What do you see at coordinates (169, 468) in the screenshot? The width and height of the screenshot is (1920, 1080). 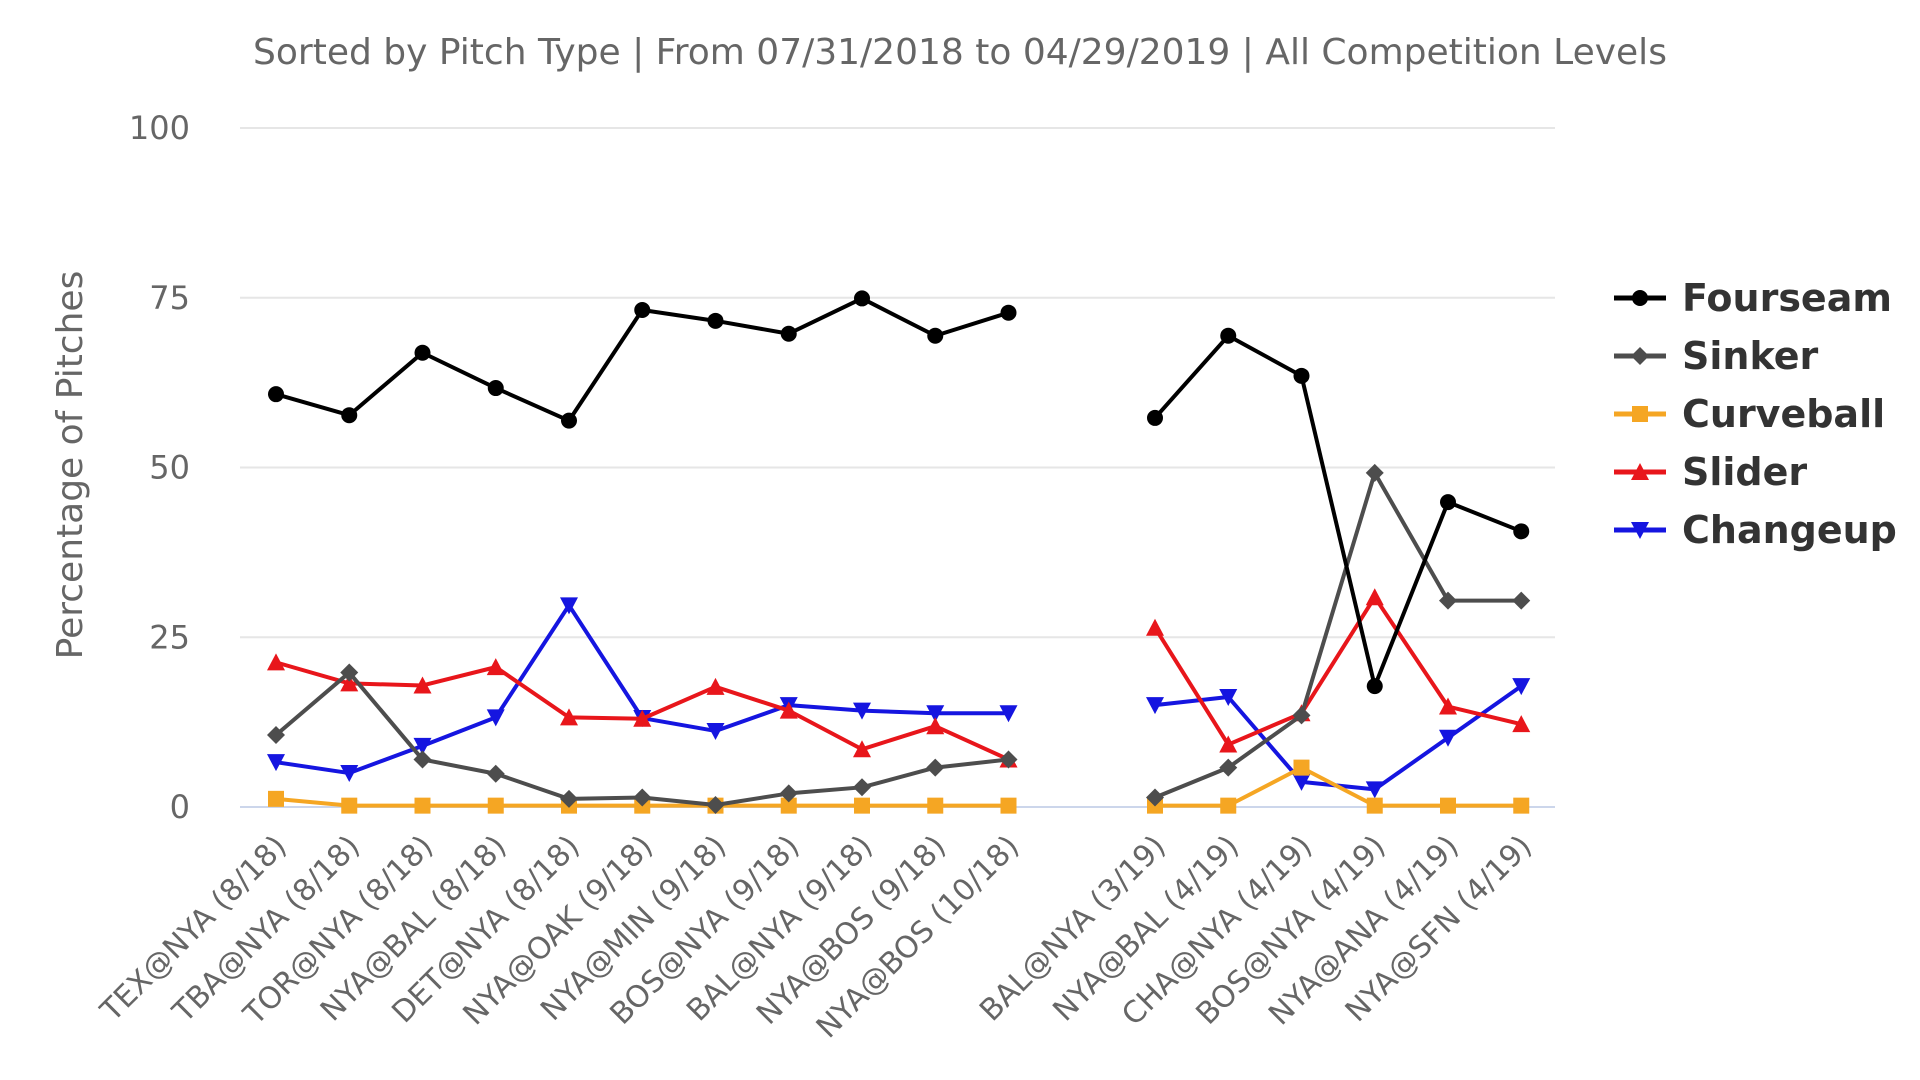 I see `y-tick-label: 50` at bounding box center [169, 468].